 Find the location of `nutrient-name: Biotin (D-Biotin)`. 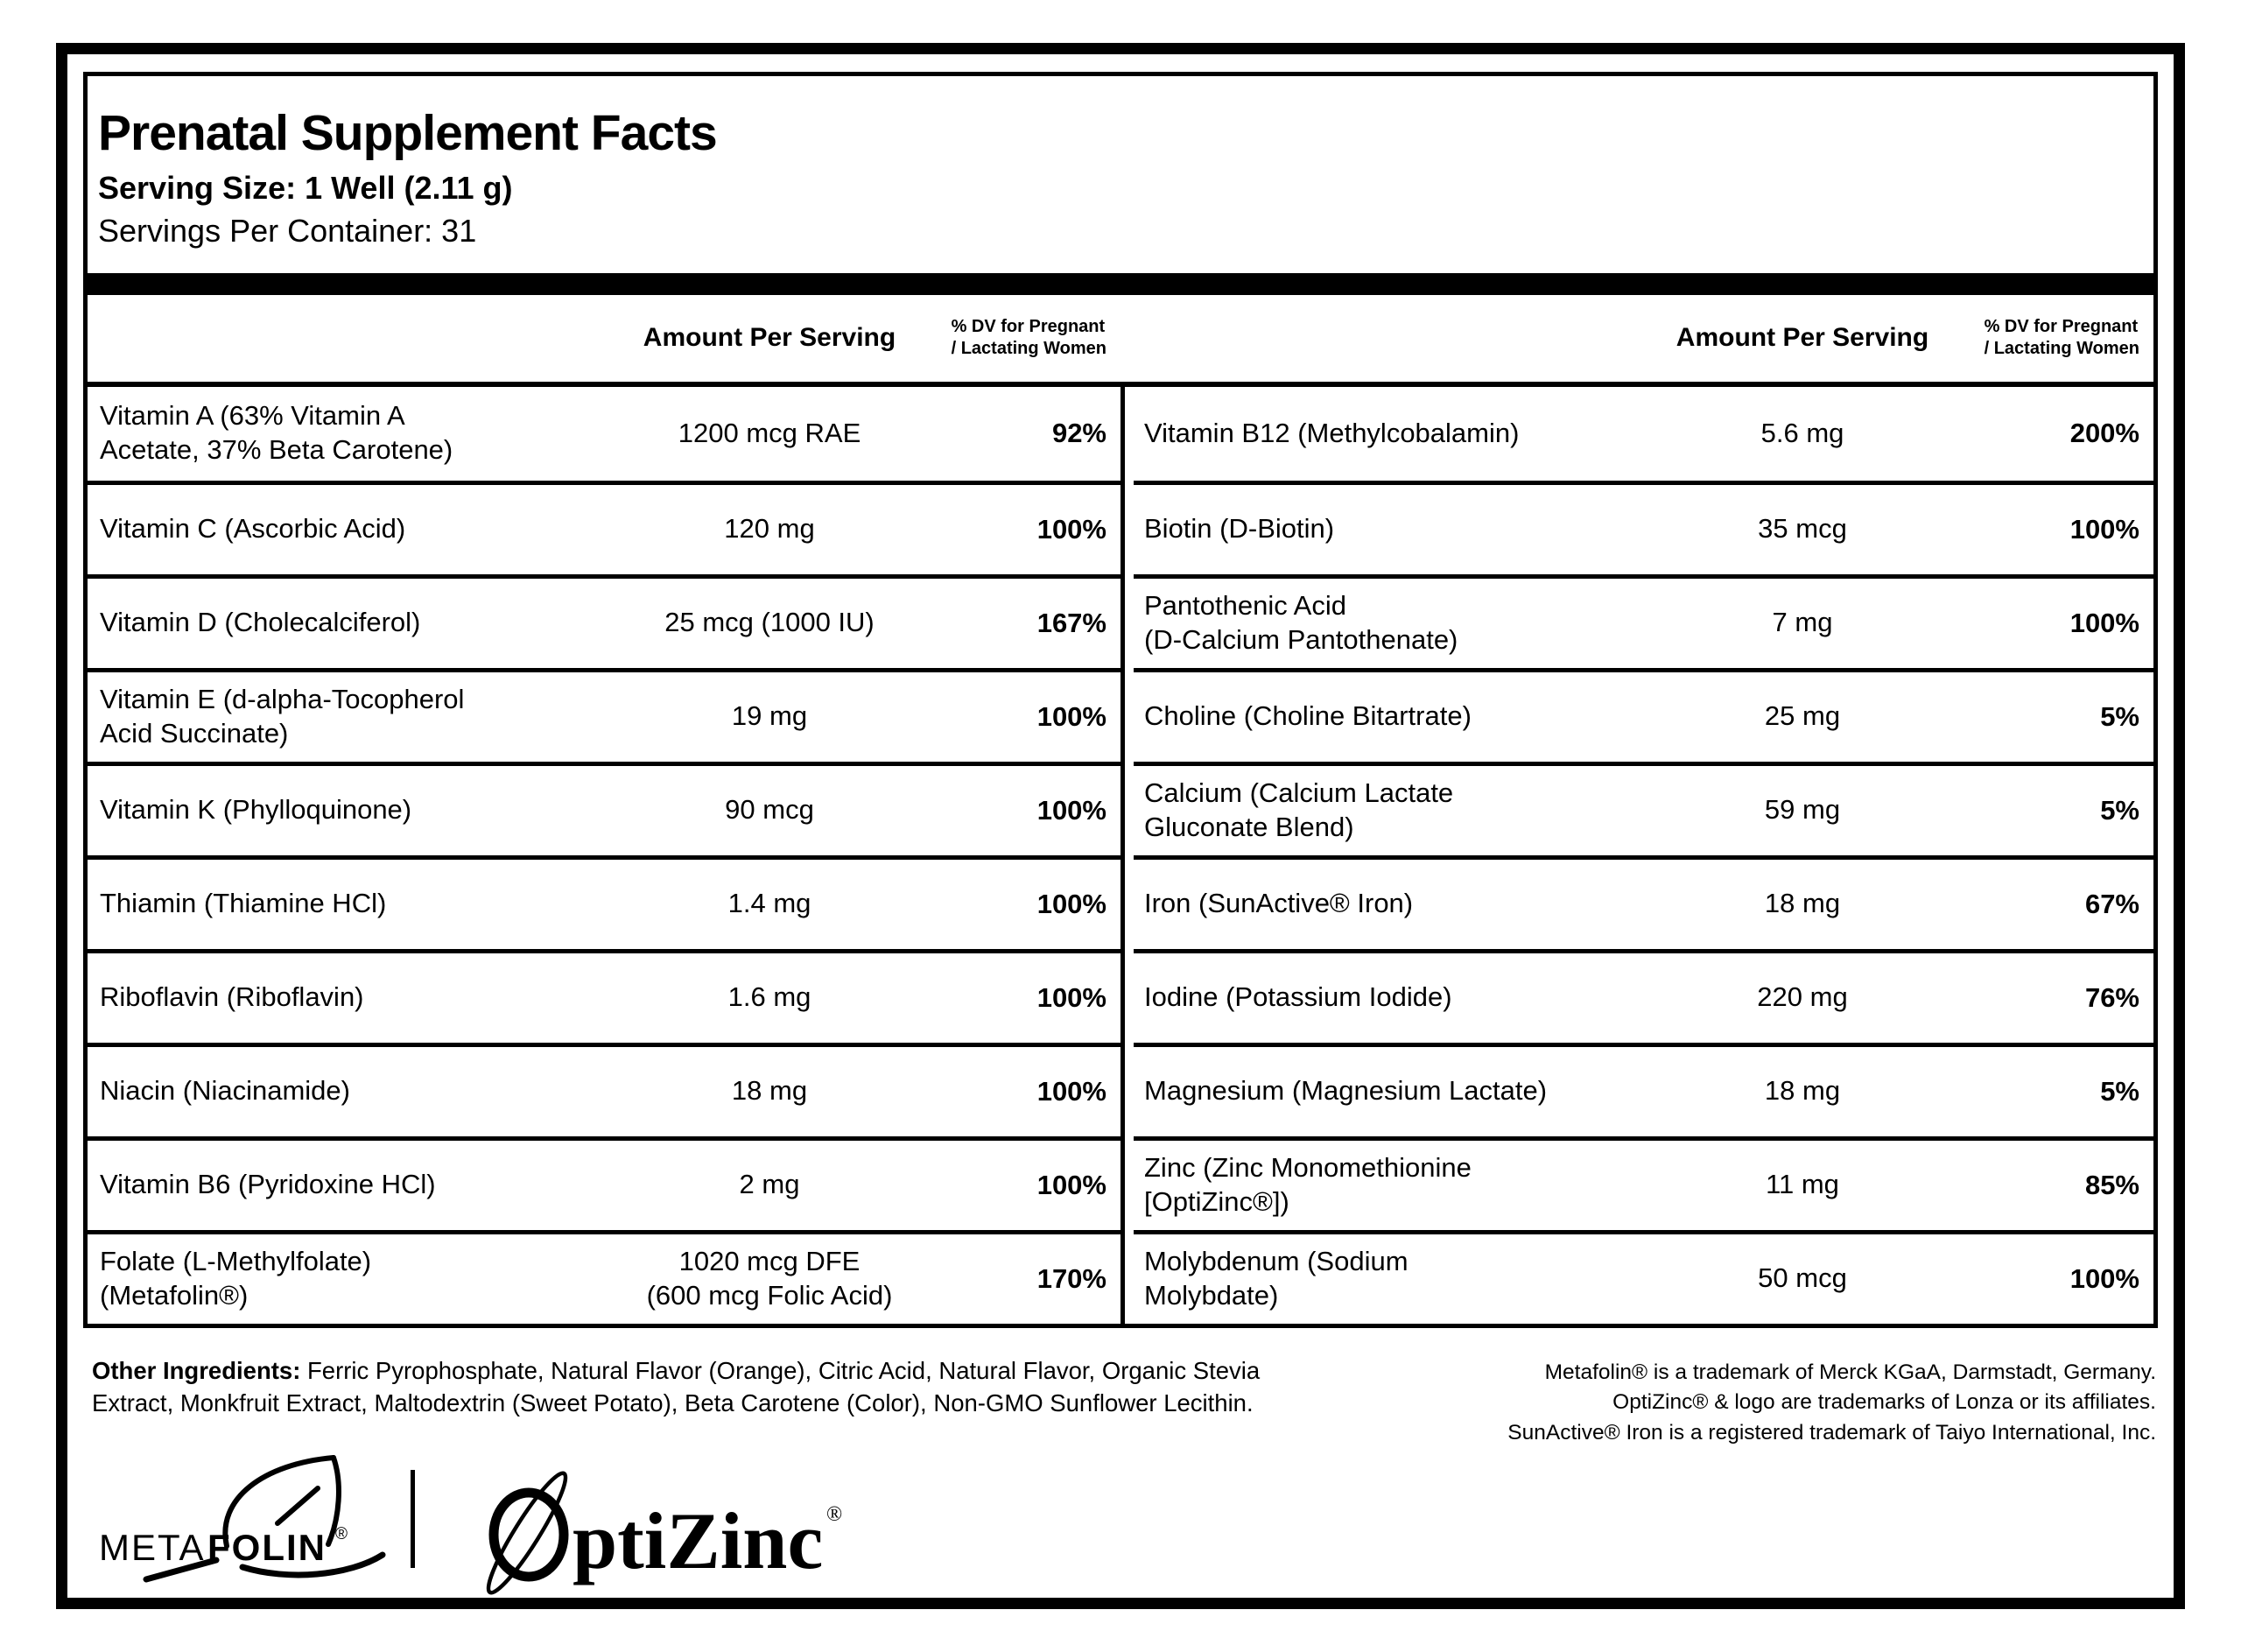

nutrient-name: Biotin (D-Biotin) is located at coordinates (1239, 529).